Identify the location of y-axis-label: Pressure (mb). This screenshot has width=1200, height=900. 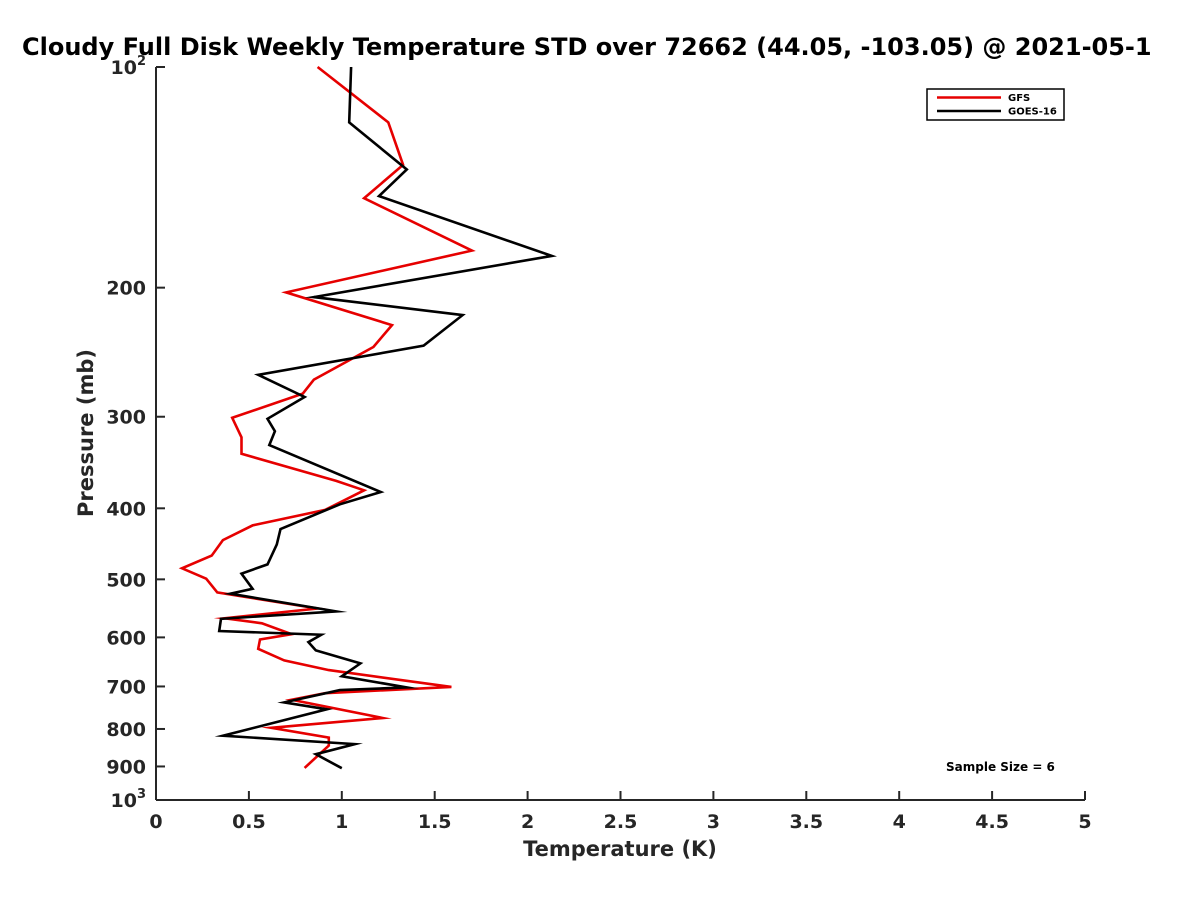
(86, 433).